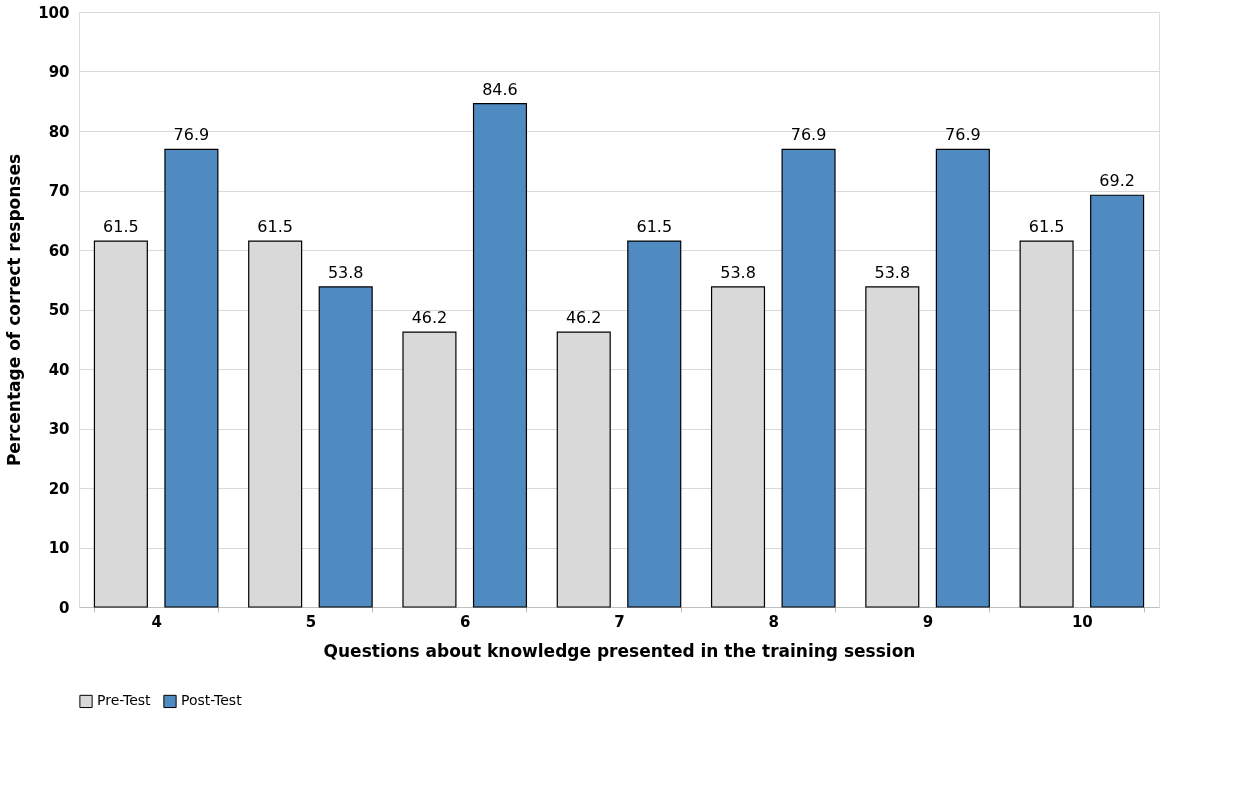  I want to click on y-tick-label: 70, so click(59, 191).